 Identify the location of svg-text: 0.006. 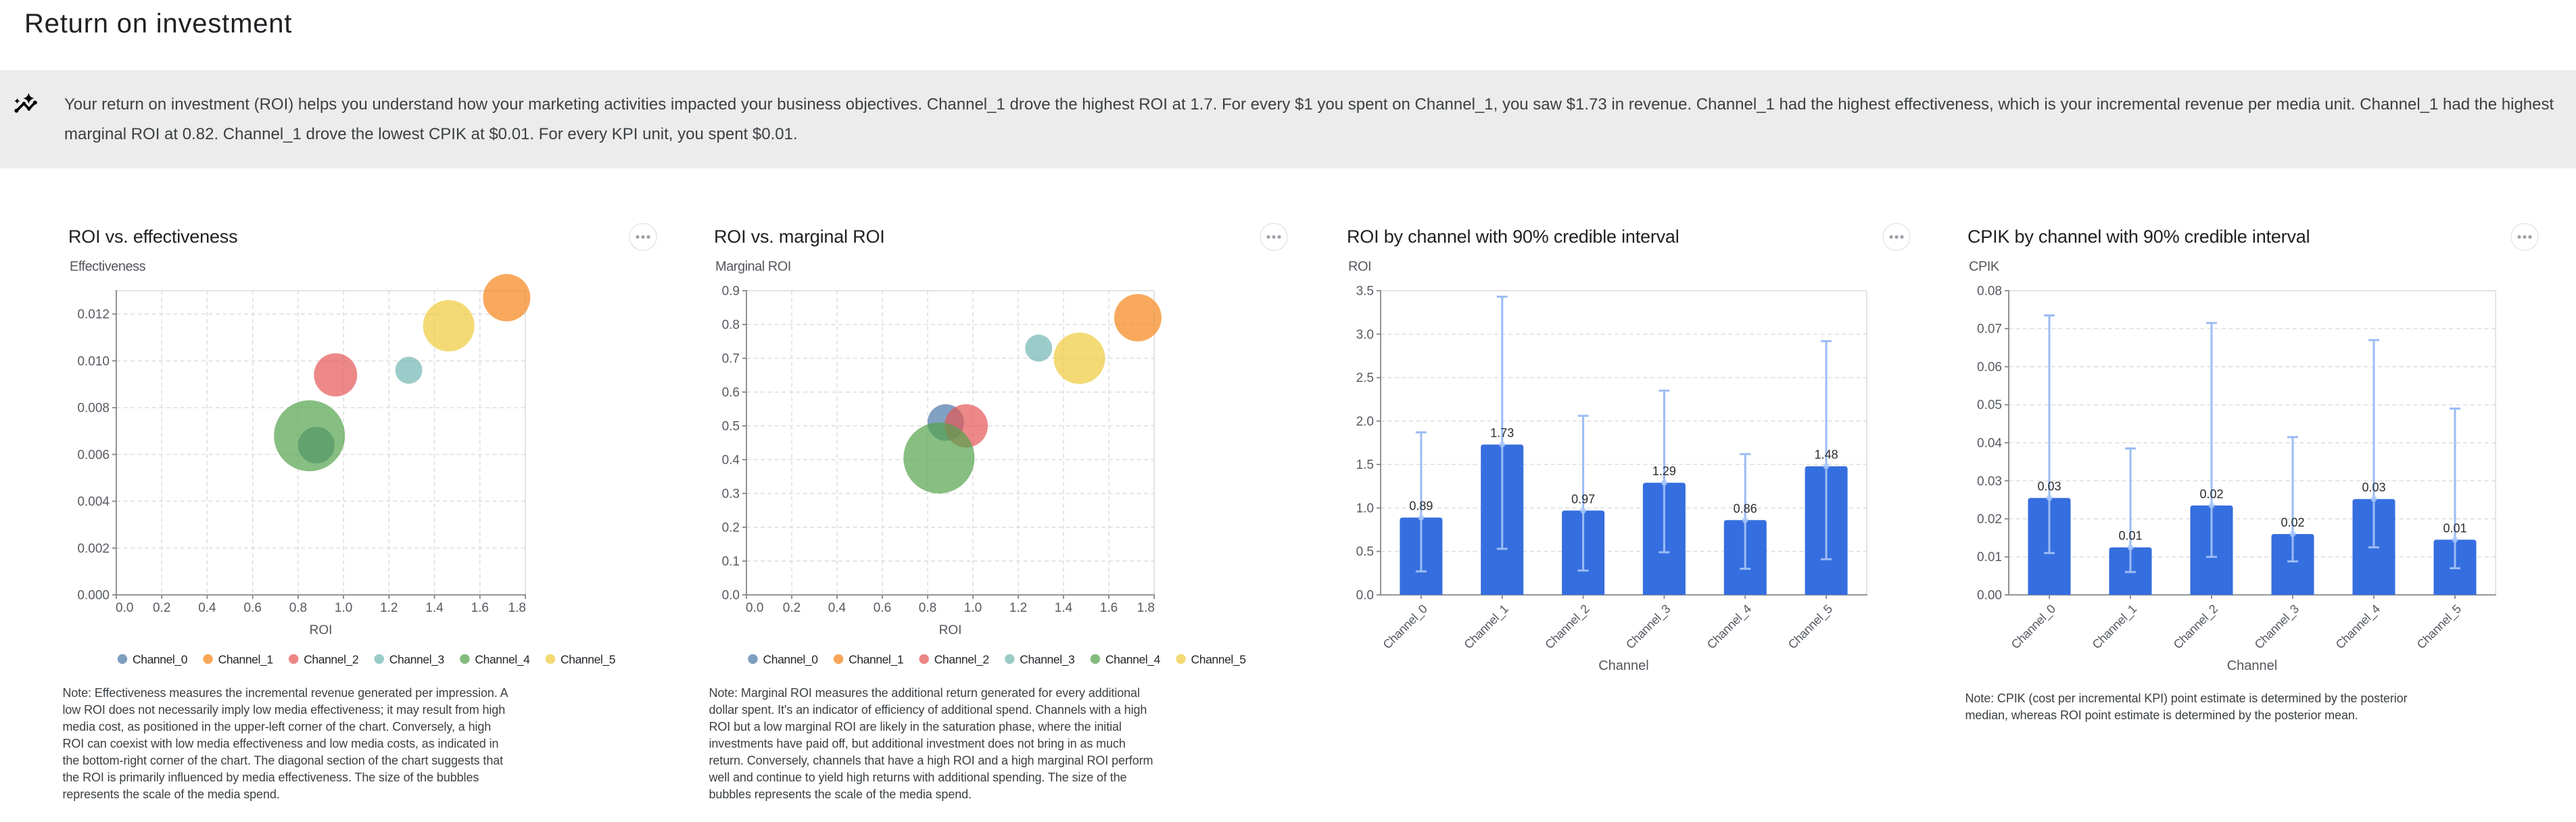
(93, 455).